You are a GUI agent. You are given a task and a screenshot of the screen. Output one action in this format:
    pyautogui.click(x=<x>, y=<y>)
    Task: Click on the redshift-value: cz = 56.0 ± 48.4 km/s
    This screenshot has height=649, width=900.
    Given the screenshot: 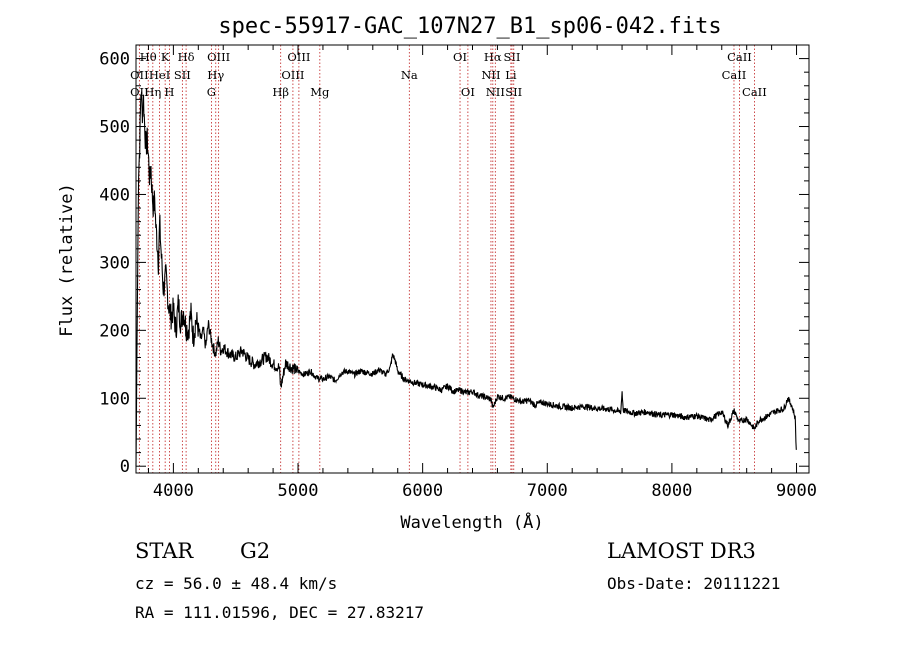 What is the action you would take?
    pyautogui.click(x=236, y=583)
    